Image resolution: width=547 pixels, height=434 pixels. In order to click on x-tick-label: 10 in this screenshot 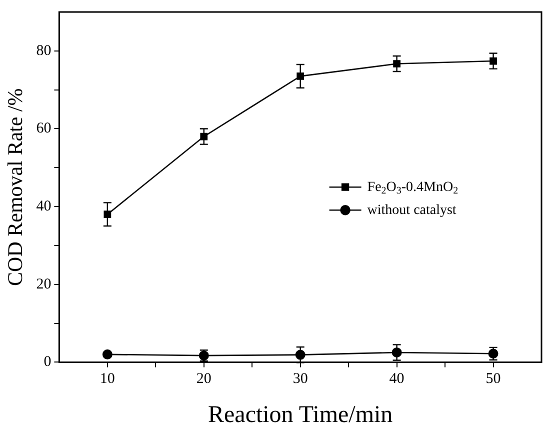, I will do `click(107, 379)`.